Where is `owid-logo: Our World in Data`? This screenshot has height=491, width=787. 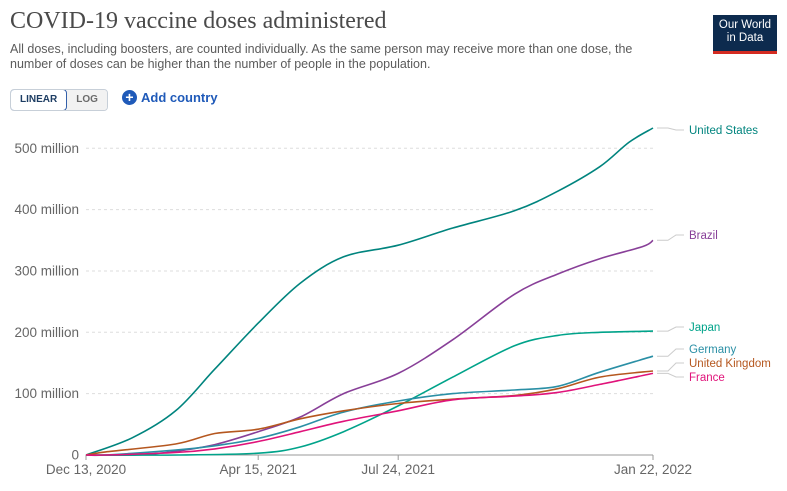 owid-logo: Our World in Data is located at coordinates (745, 33).